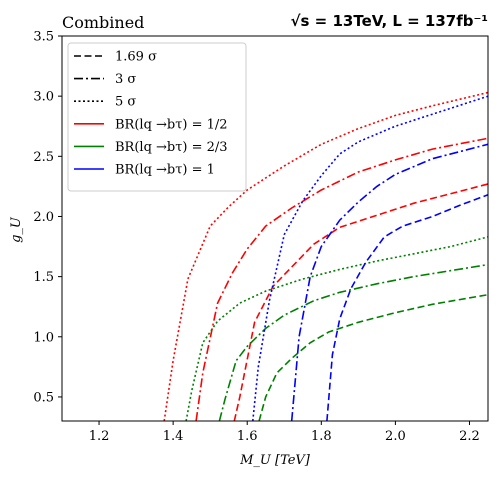 The width and height of the screenshot is (498, 478). I want to click on y-tick-label: 1.5, so click(43, 277).